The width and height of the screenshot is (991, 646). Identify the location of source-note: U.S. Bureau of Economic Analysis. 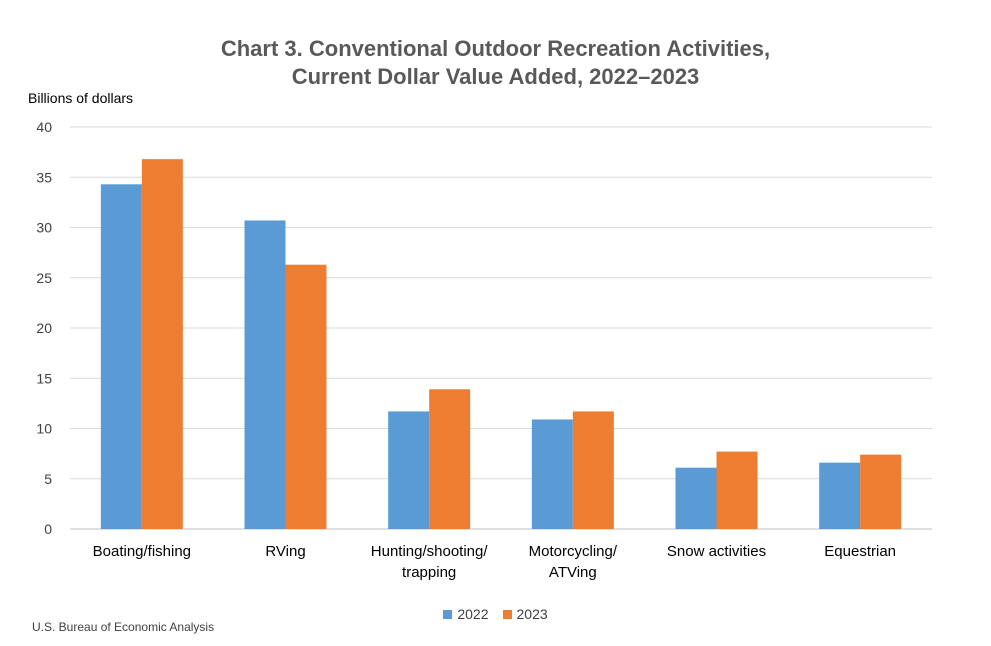
(123, 627).